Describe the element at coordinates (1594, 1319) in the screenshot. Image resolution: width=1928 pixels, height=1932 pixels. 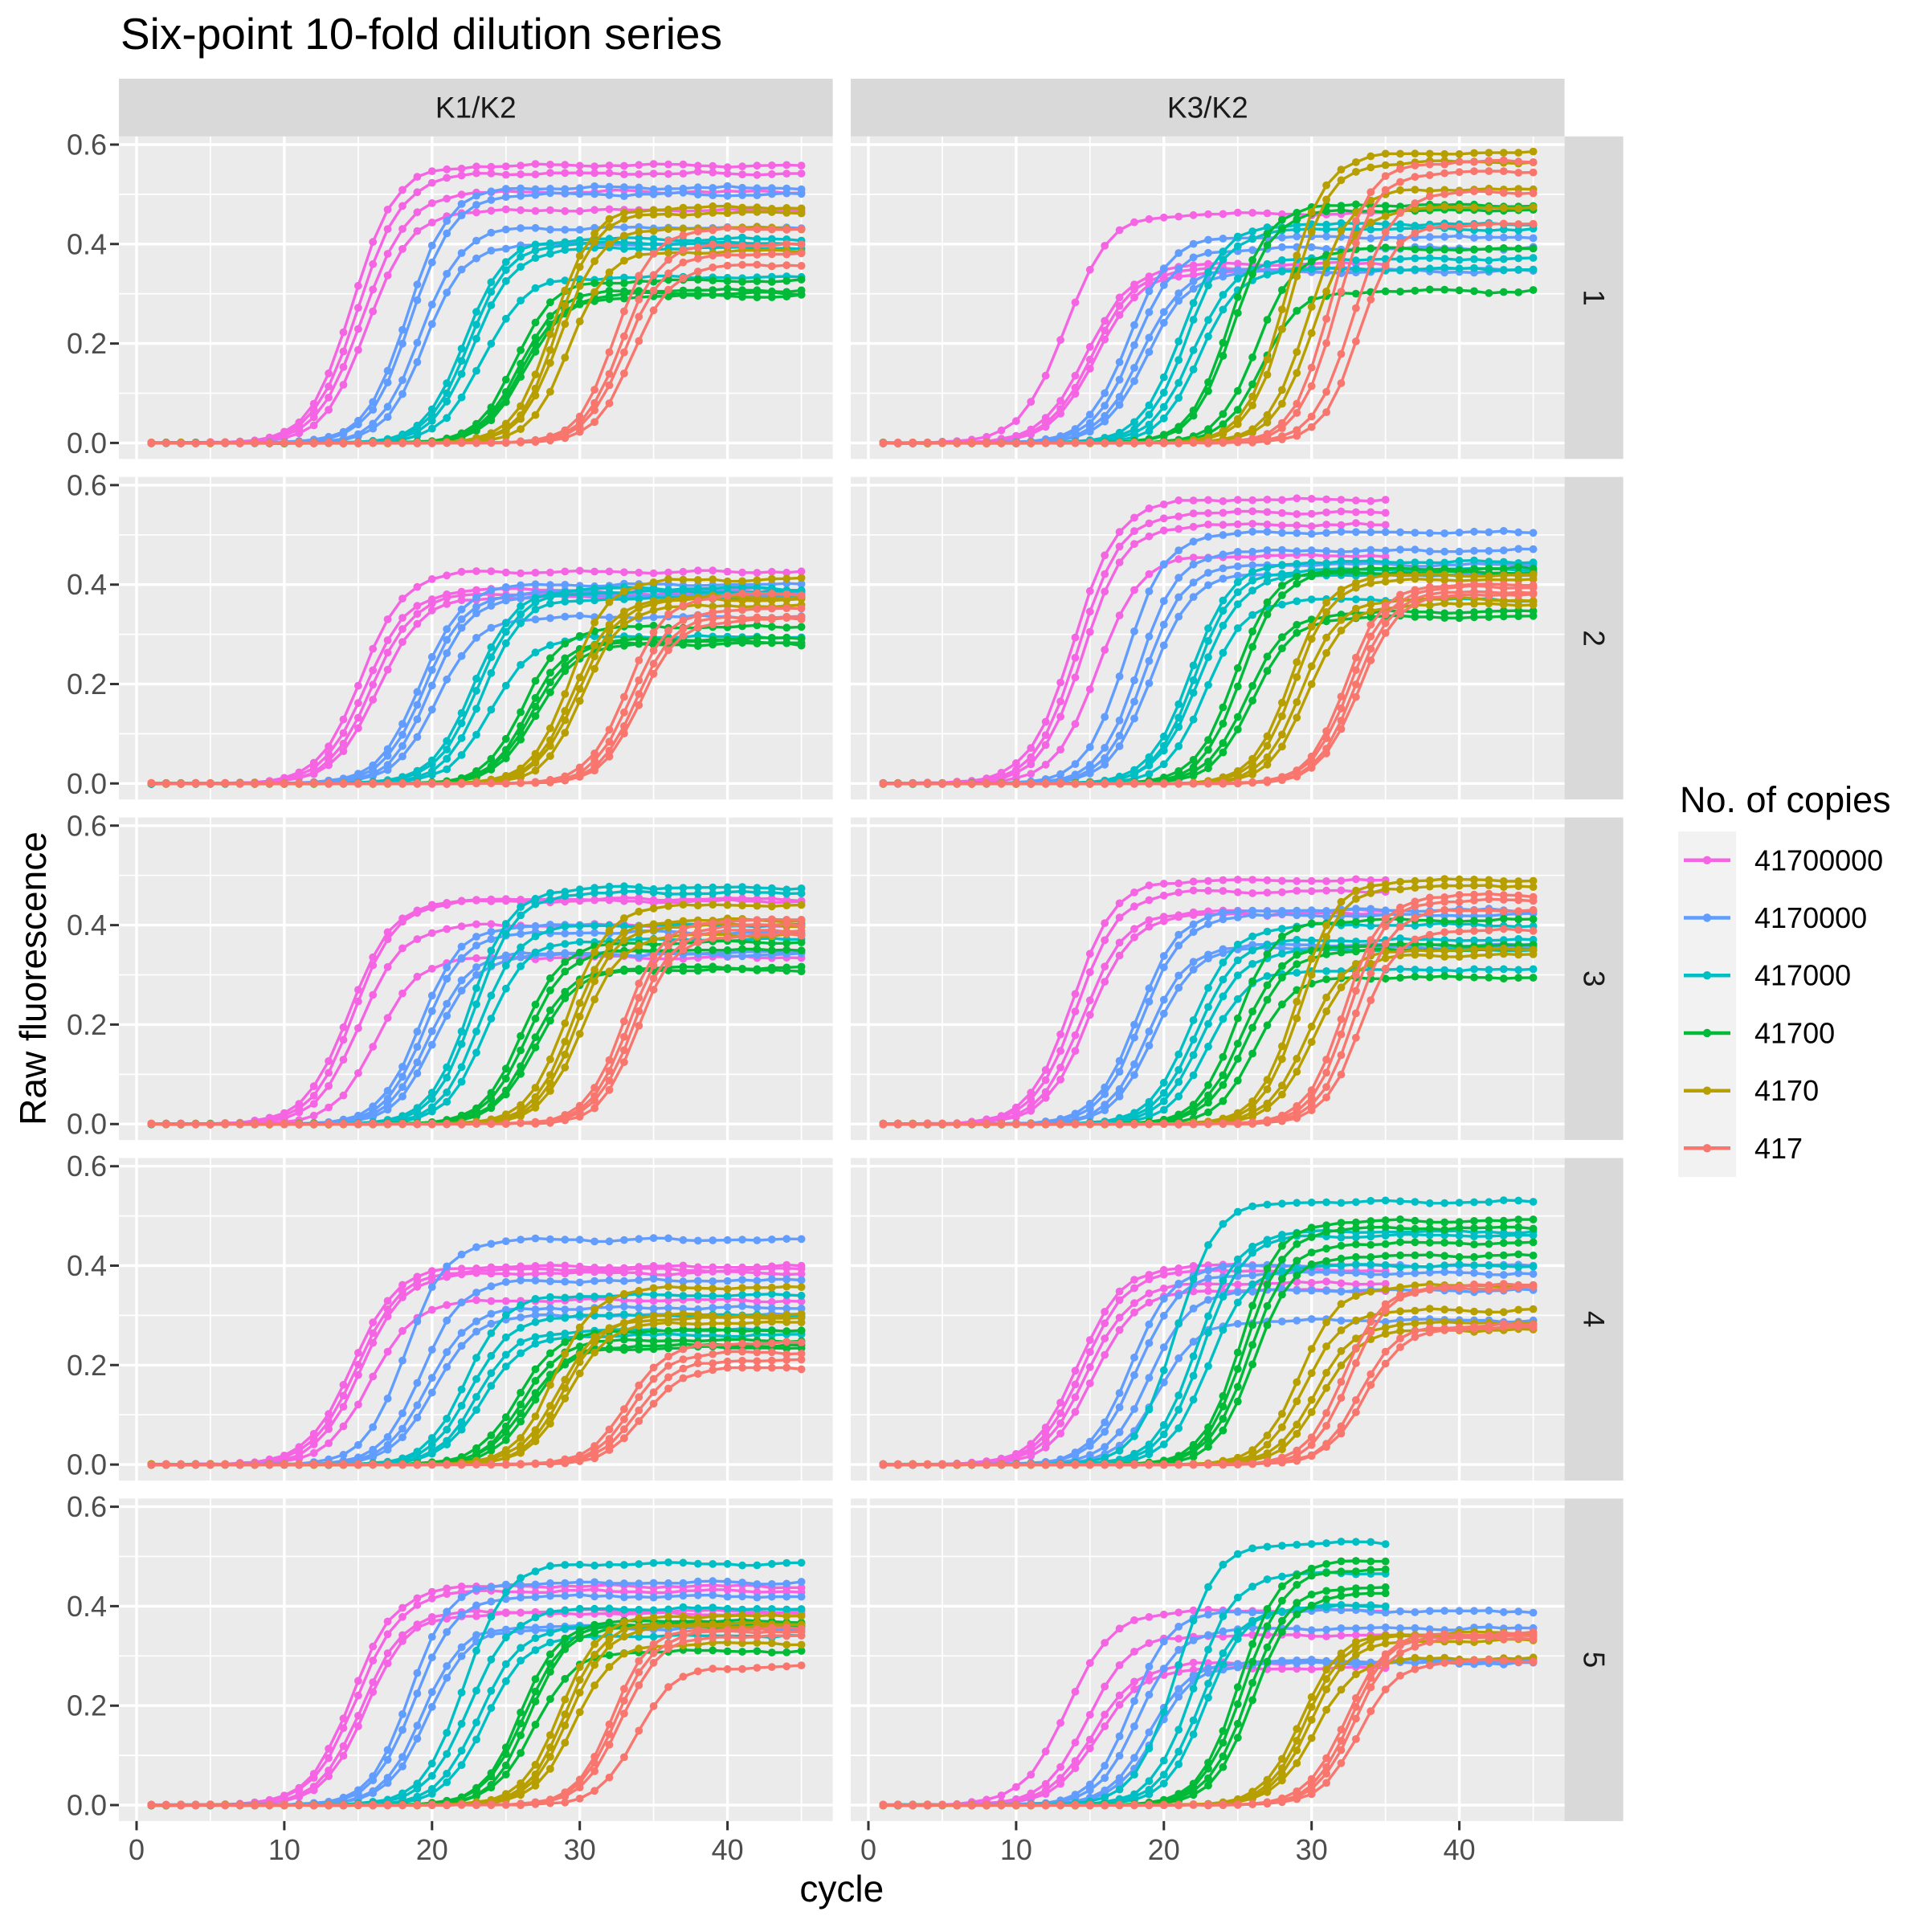
I see `svg-text: 4` at that location.